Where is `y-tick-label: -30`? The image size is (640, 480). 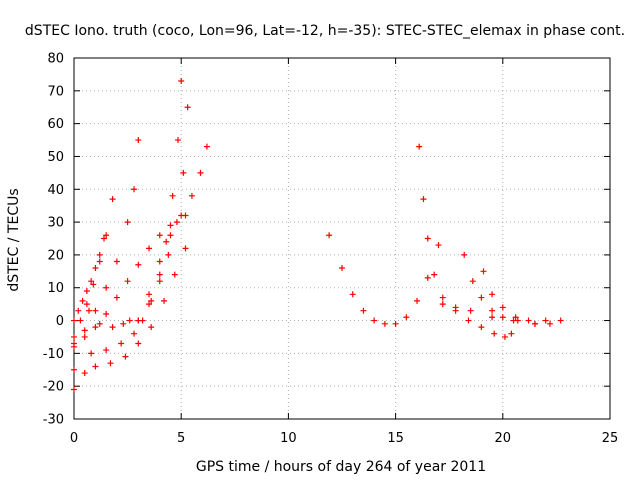
y-tick-label: -30 is located at coordinates (53, 420).